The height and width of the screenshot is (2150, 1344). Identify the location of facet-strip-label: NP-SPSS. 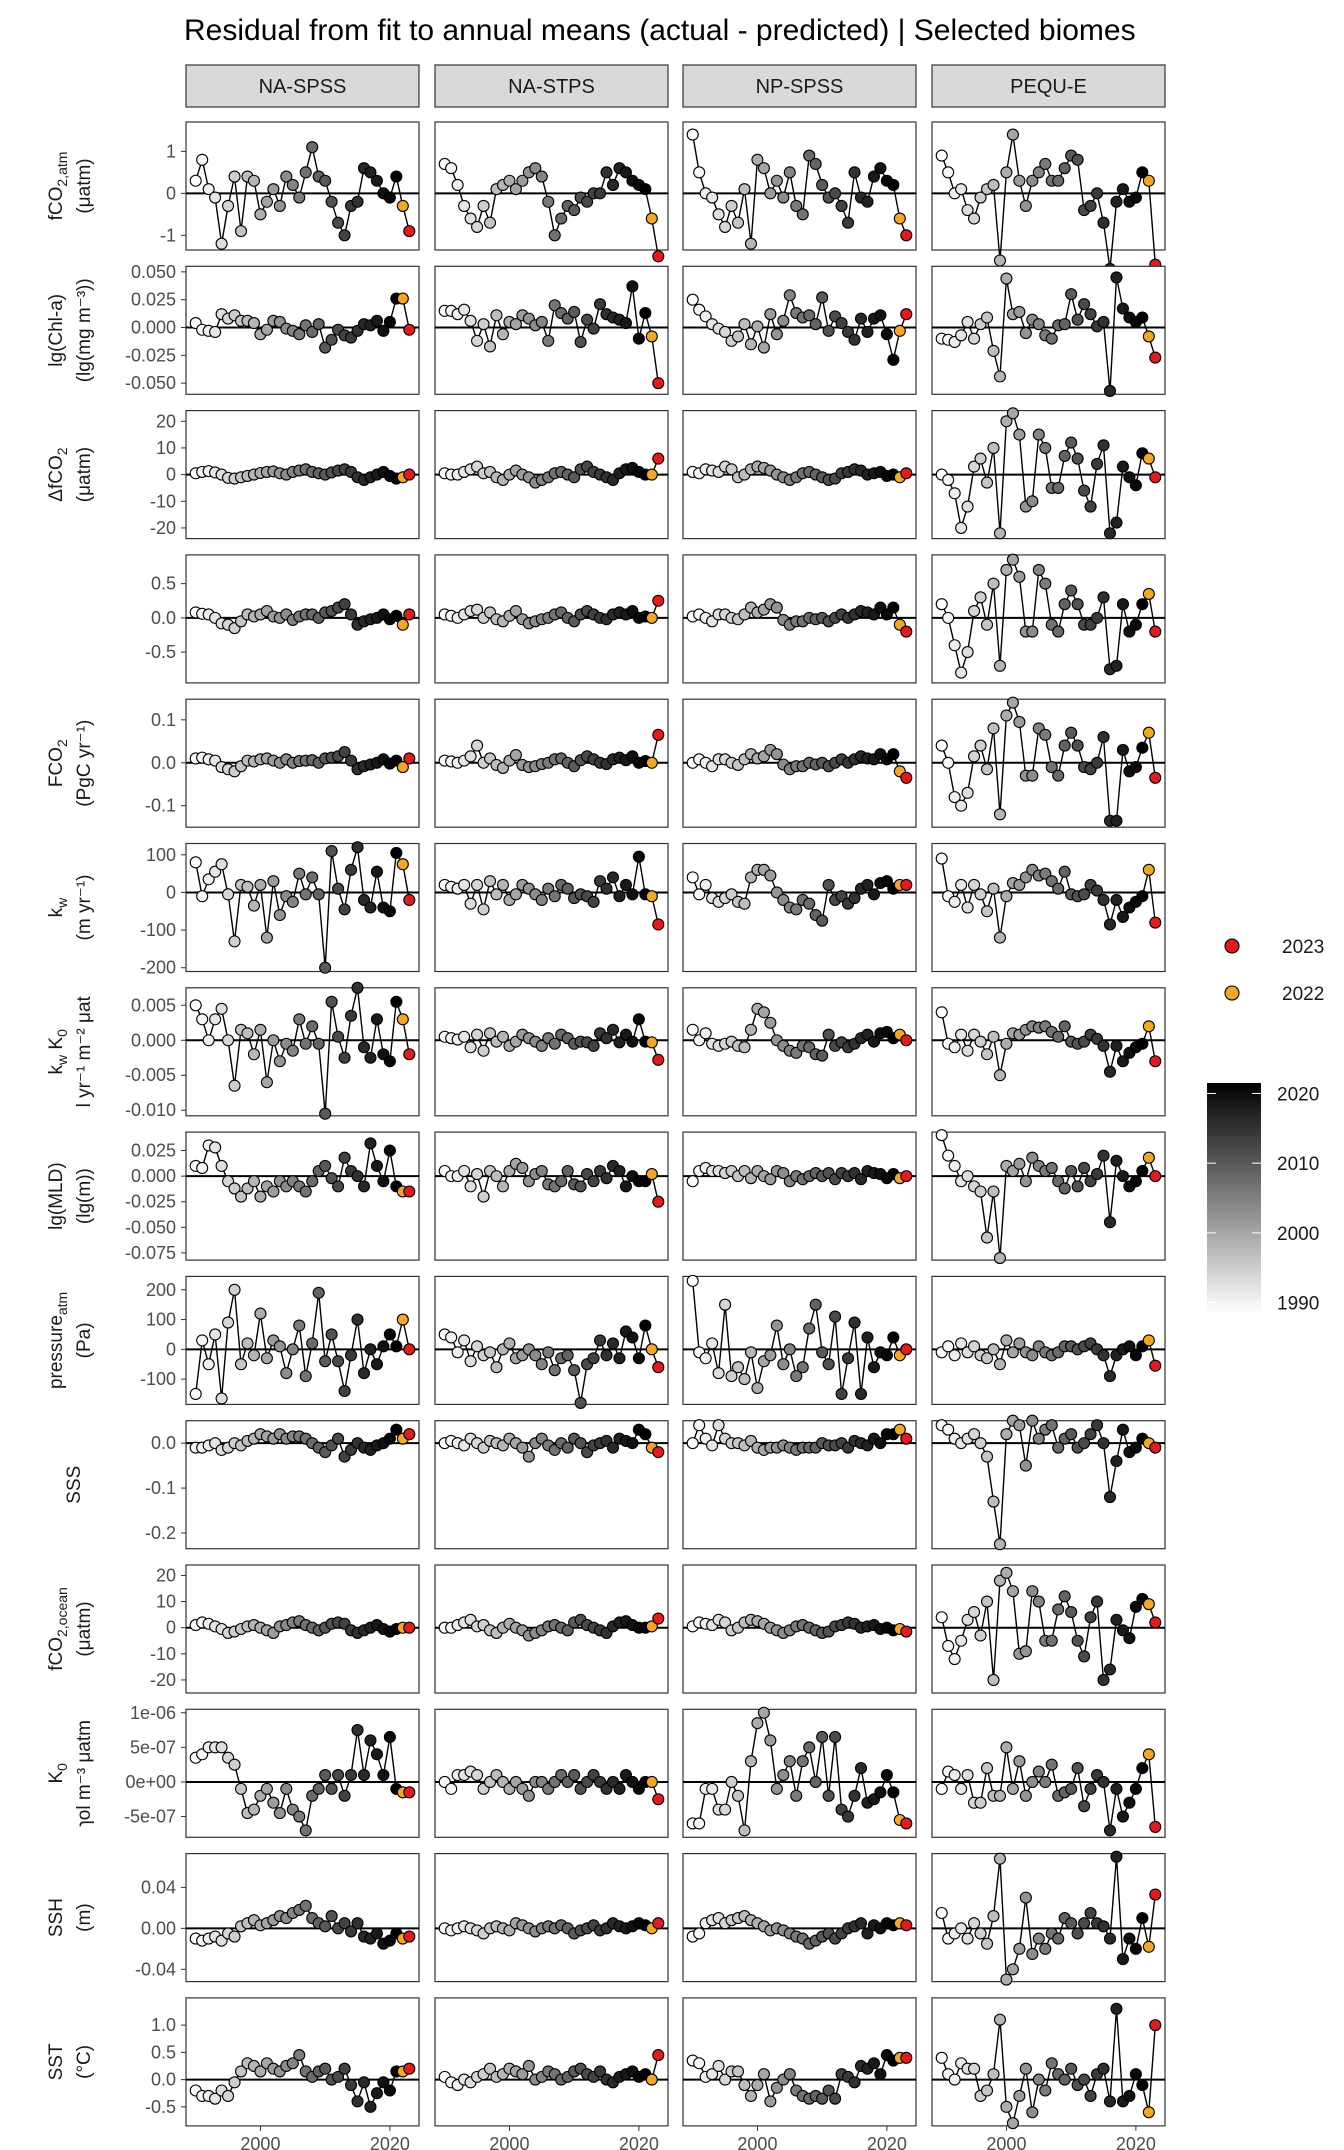
(800, 87).